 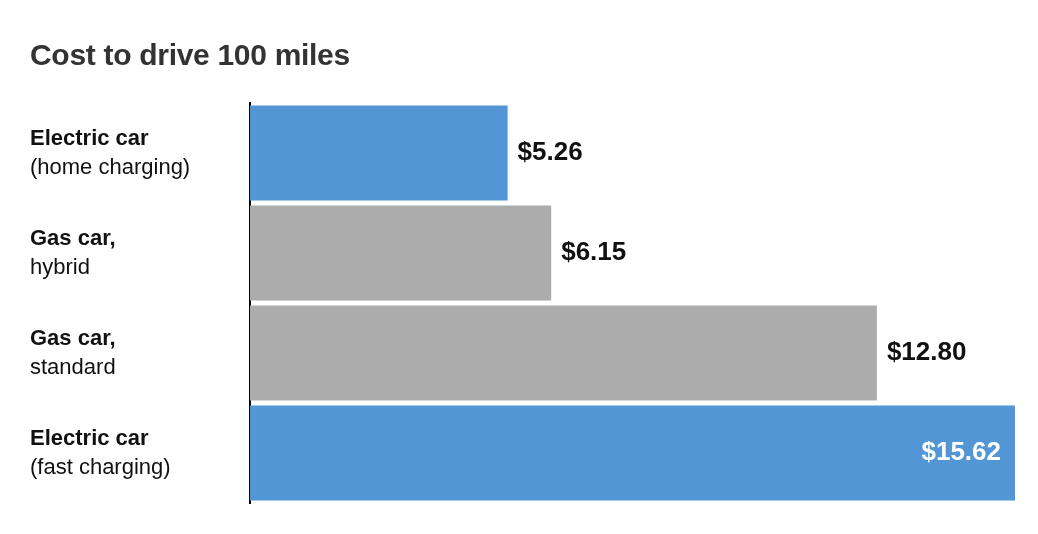 I want to click on y-tick-label: Gas car, hybrid, so click(x=73, y=251).